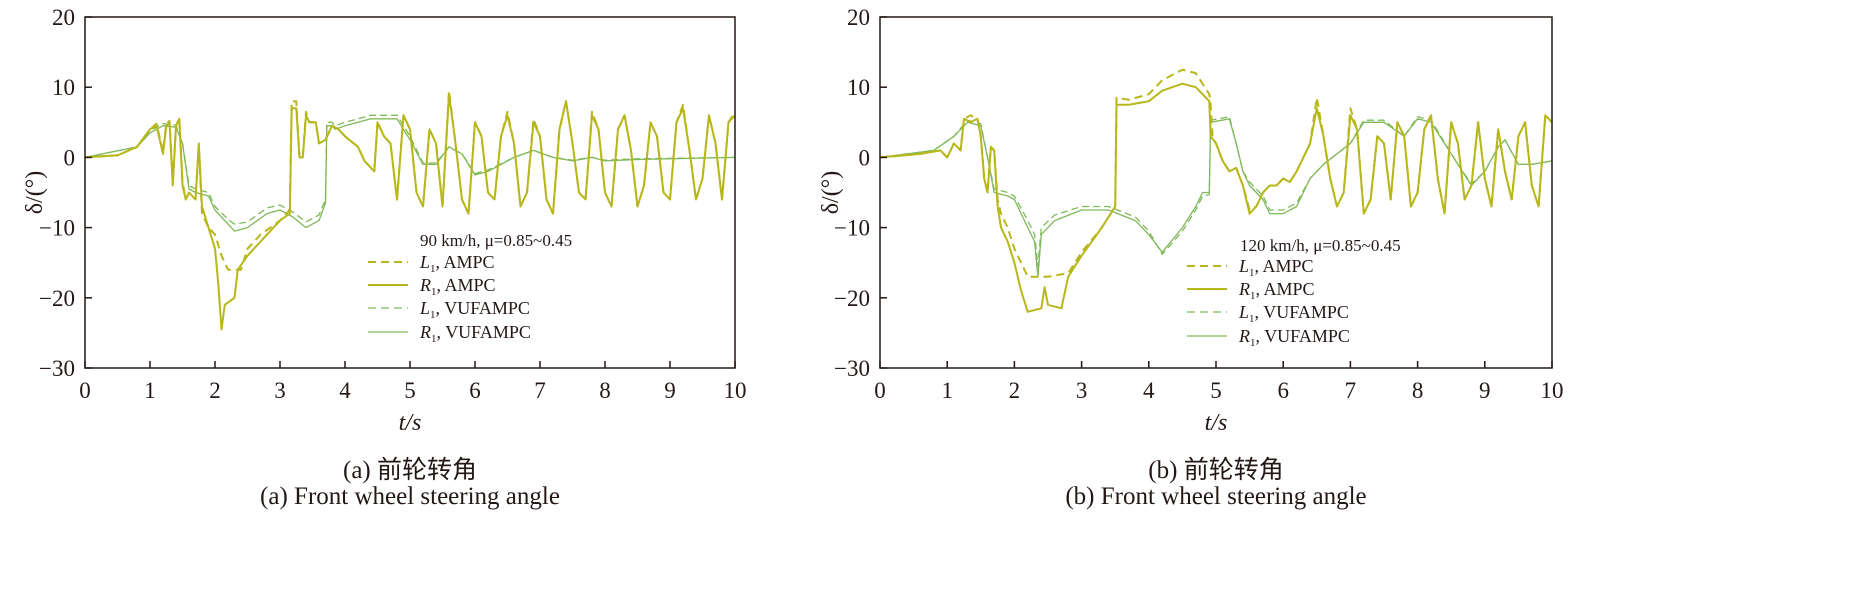 This screenshot has height=615, width=1874. What do you see at coordinates (1216, 496) in the screenshot?
I see `caption-b-english: (b) Front wheel steering angle` at bounding box center [1216, 496].